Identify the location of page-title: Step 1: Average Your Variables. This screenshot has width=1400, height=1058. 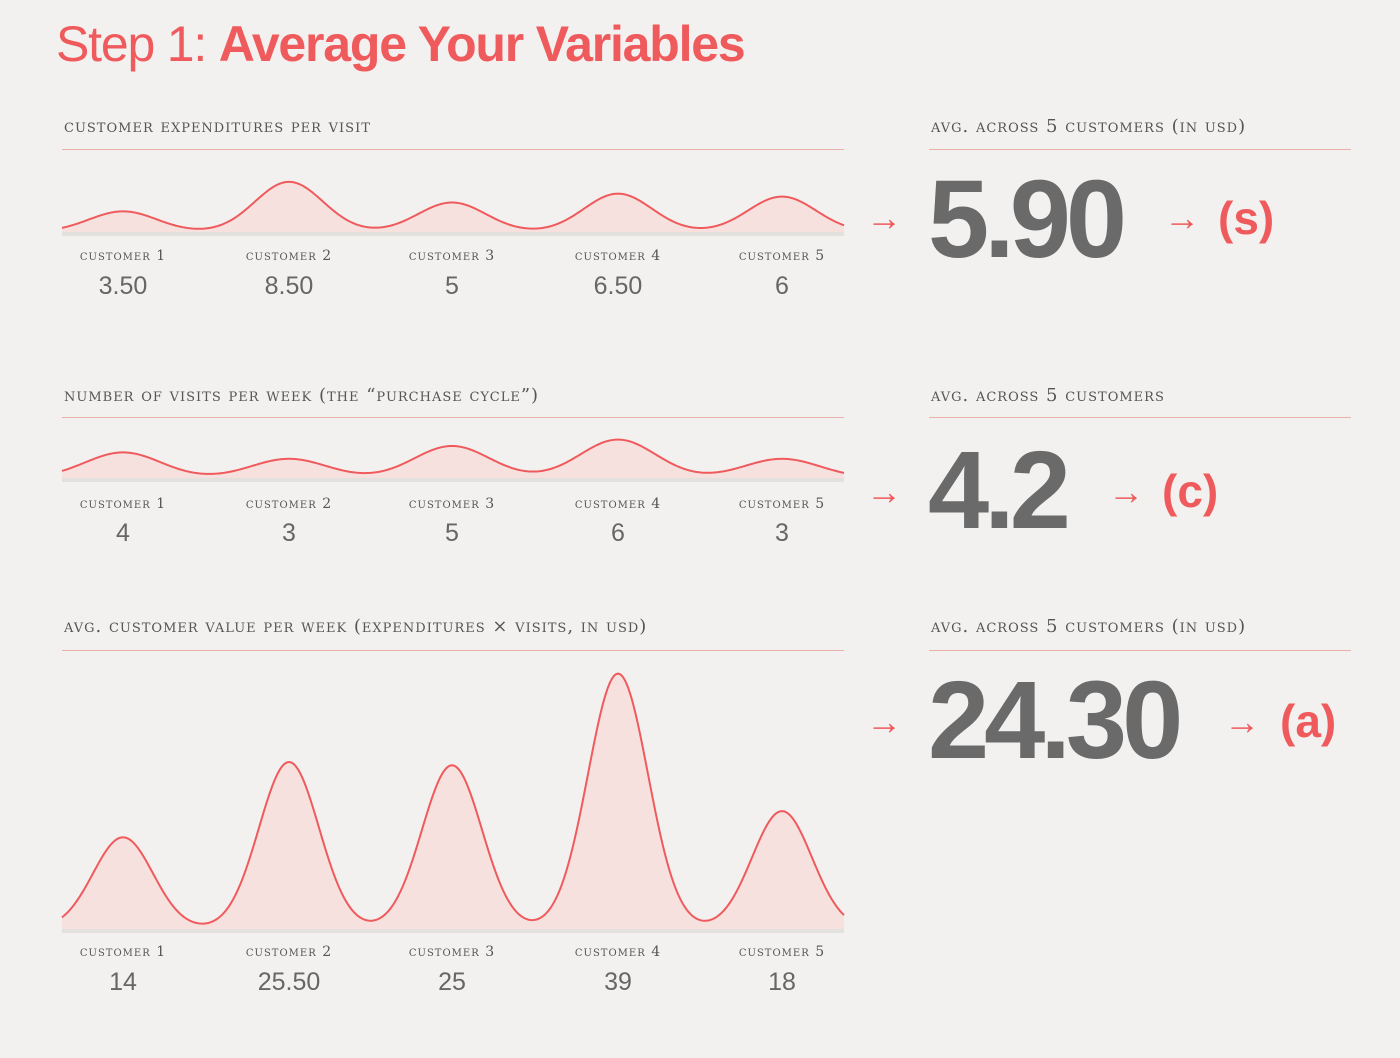
(401, 44).